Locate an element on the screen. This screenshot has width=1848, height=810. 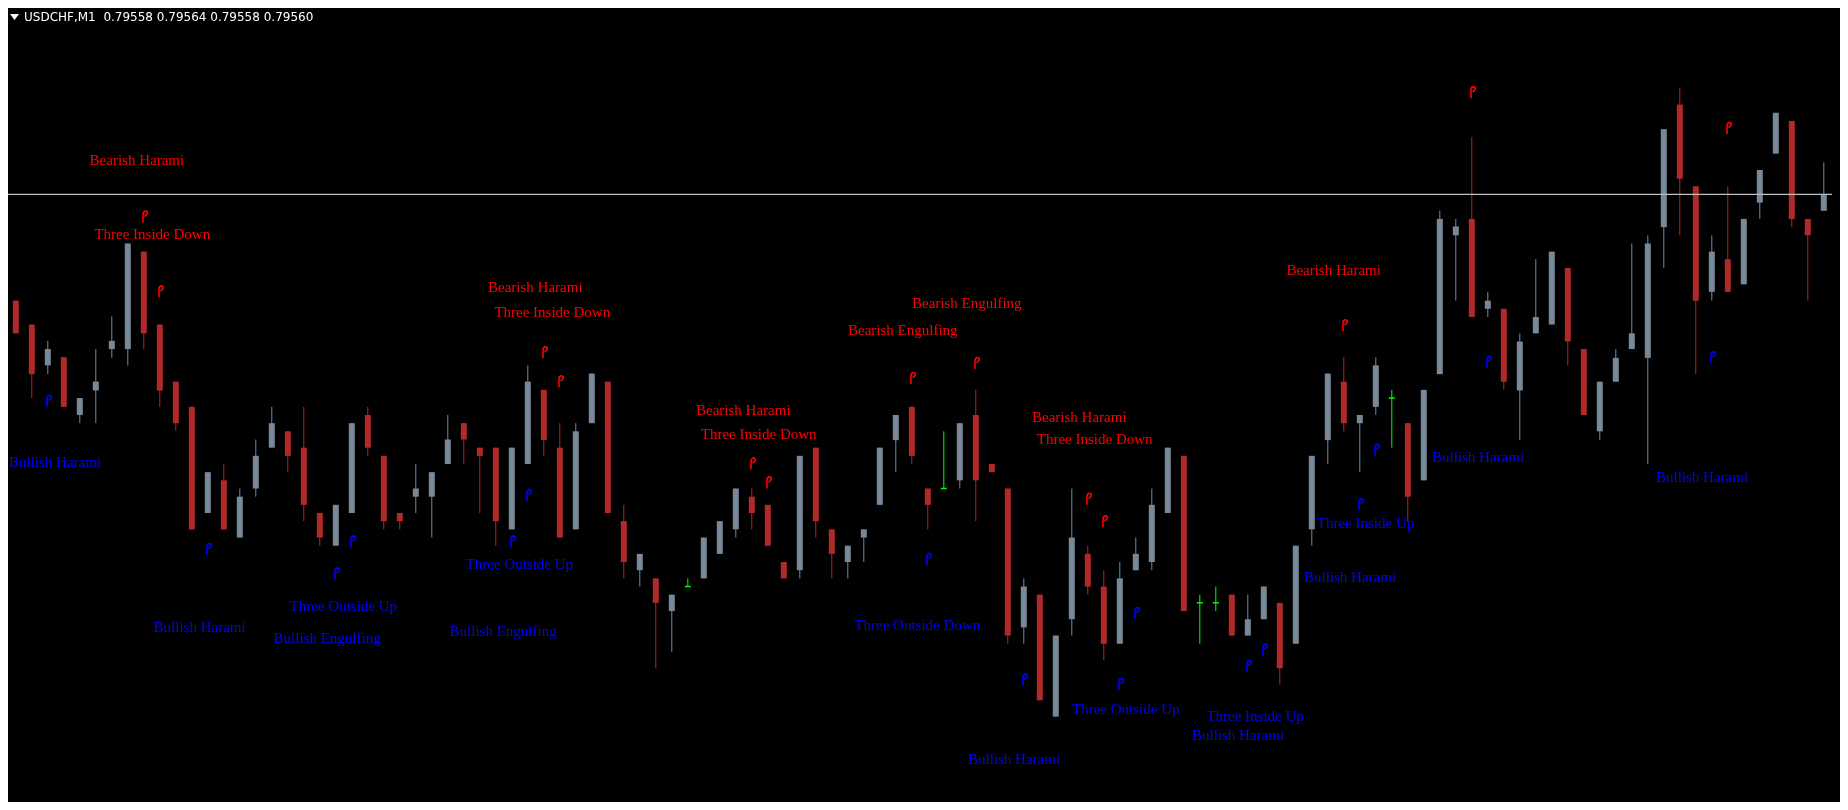
chart-title: USDCHF,M1 0.79558 0.79564 0.79558 0.79560 is located at coordinates (169, 17).